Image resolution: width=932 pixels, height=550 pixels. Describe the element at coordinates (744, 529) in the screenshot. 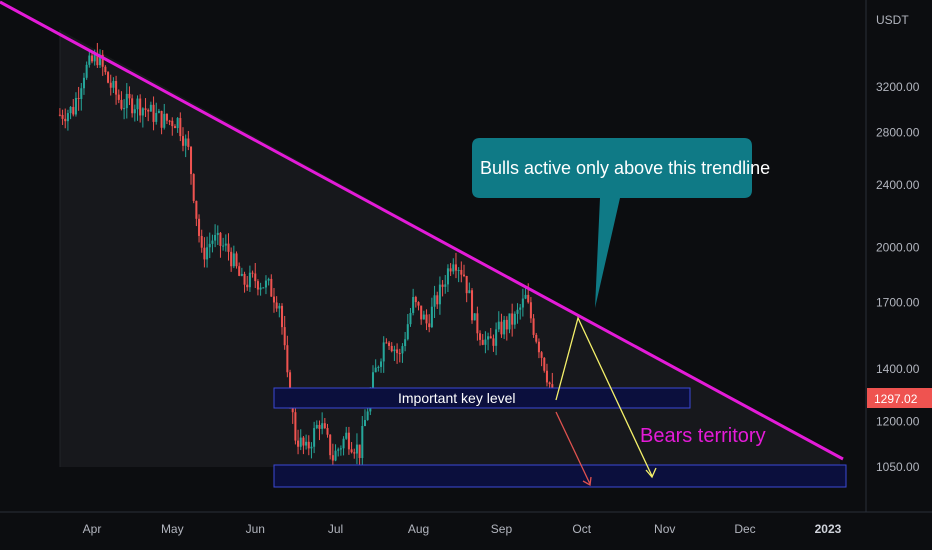

I see `x-tick-label: Dec` at that location.